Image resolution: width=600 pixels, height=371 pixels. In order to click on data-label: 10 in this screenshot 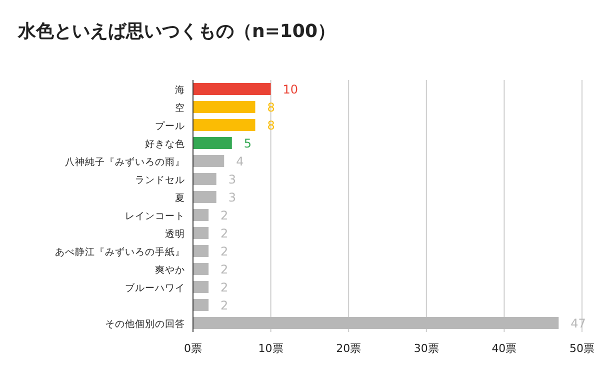, I will do `click(290, 89)`.